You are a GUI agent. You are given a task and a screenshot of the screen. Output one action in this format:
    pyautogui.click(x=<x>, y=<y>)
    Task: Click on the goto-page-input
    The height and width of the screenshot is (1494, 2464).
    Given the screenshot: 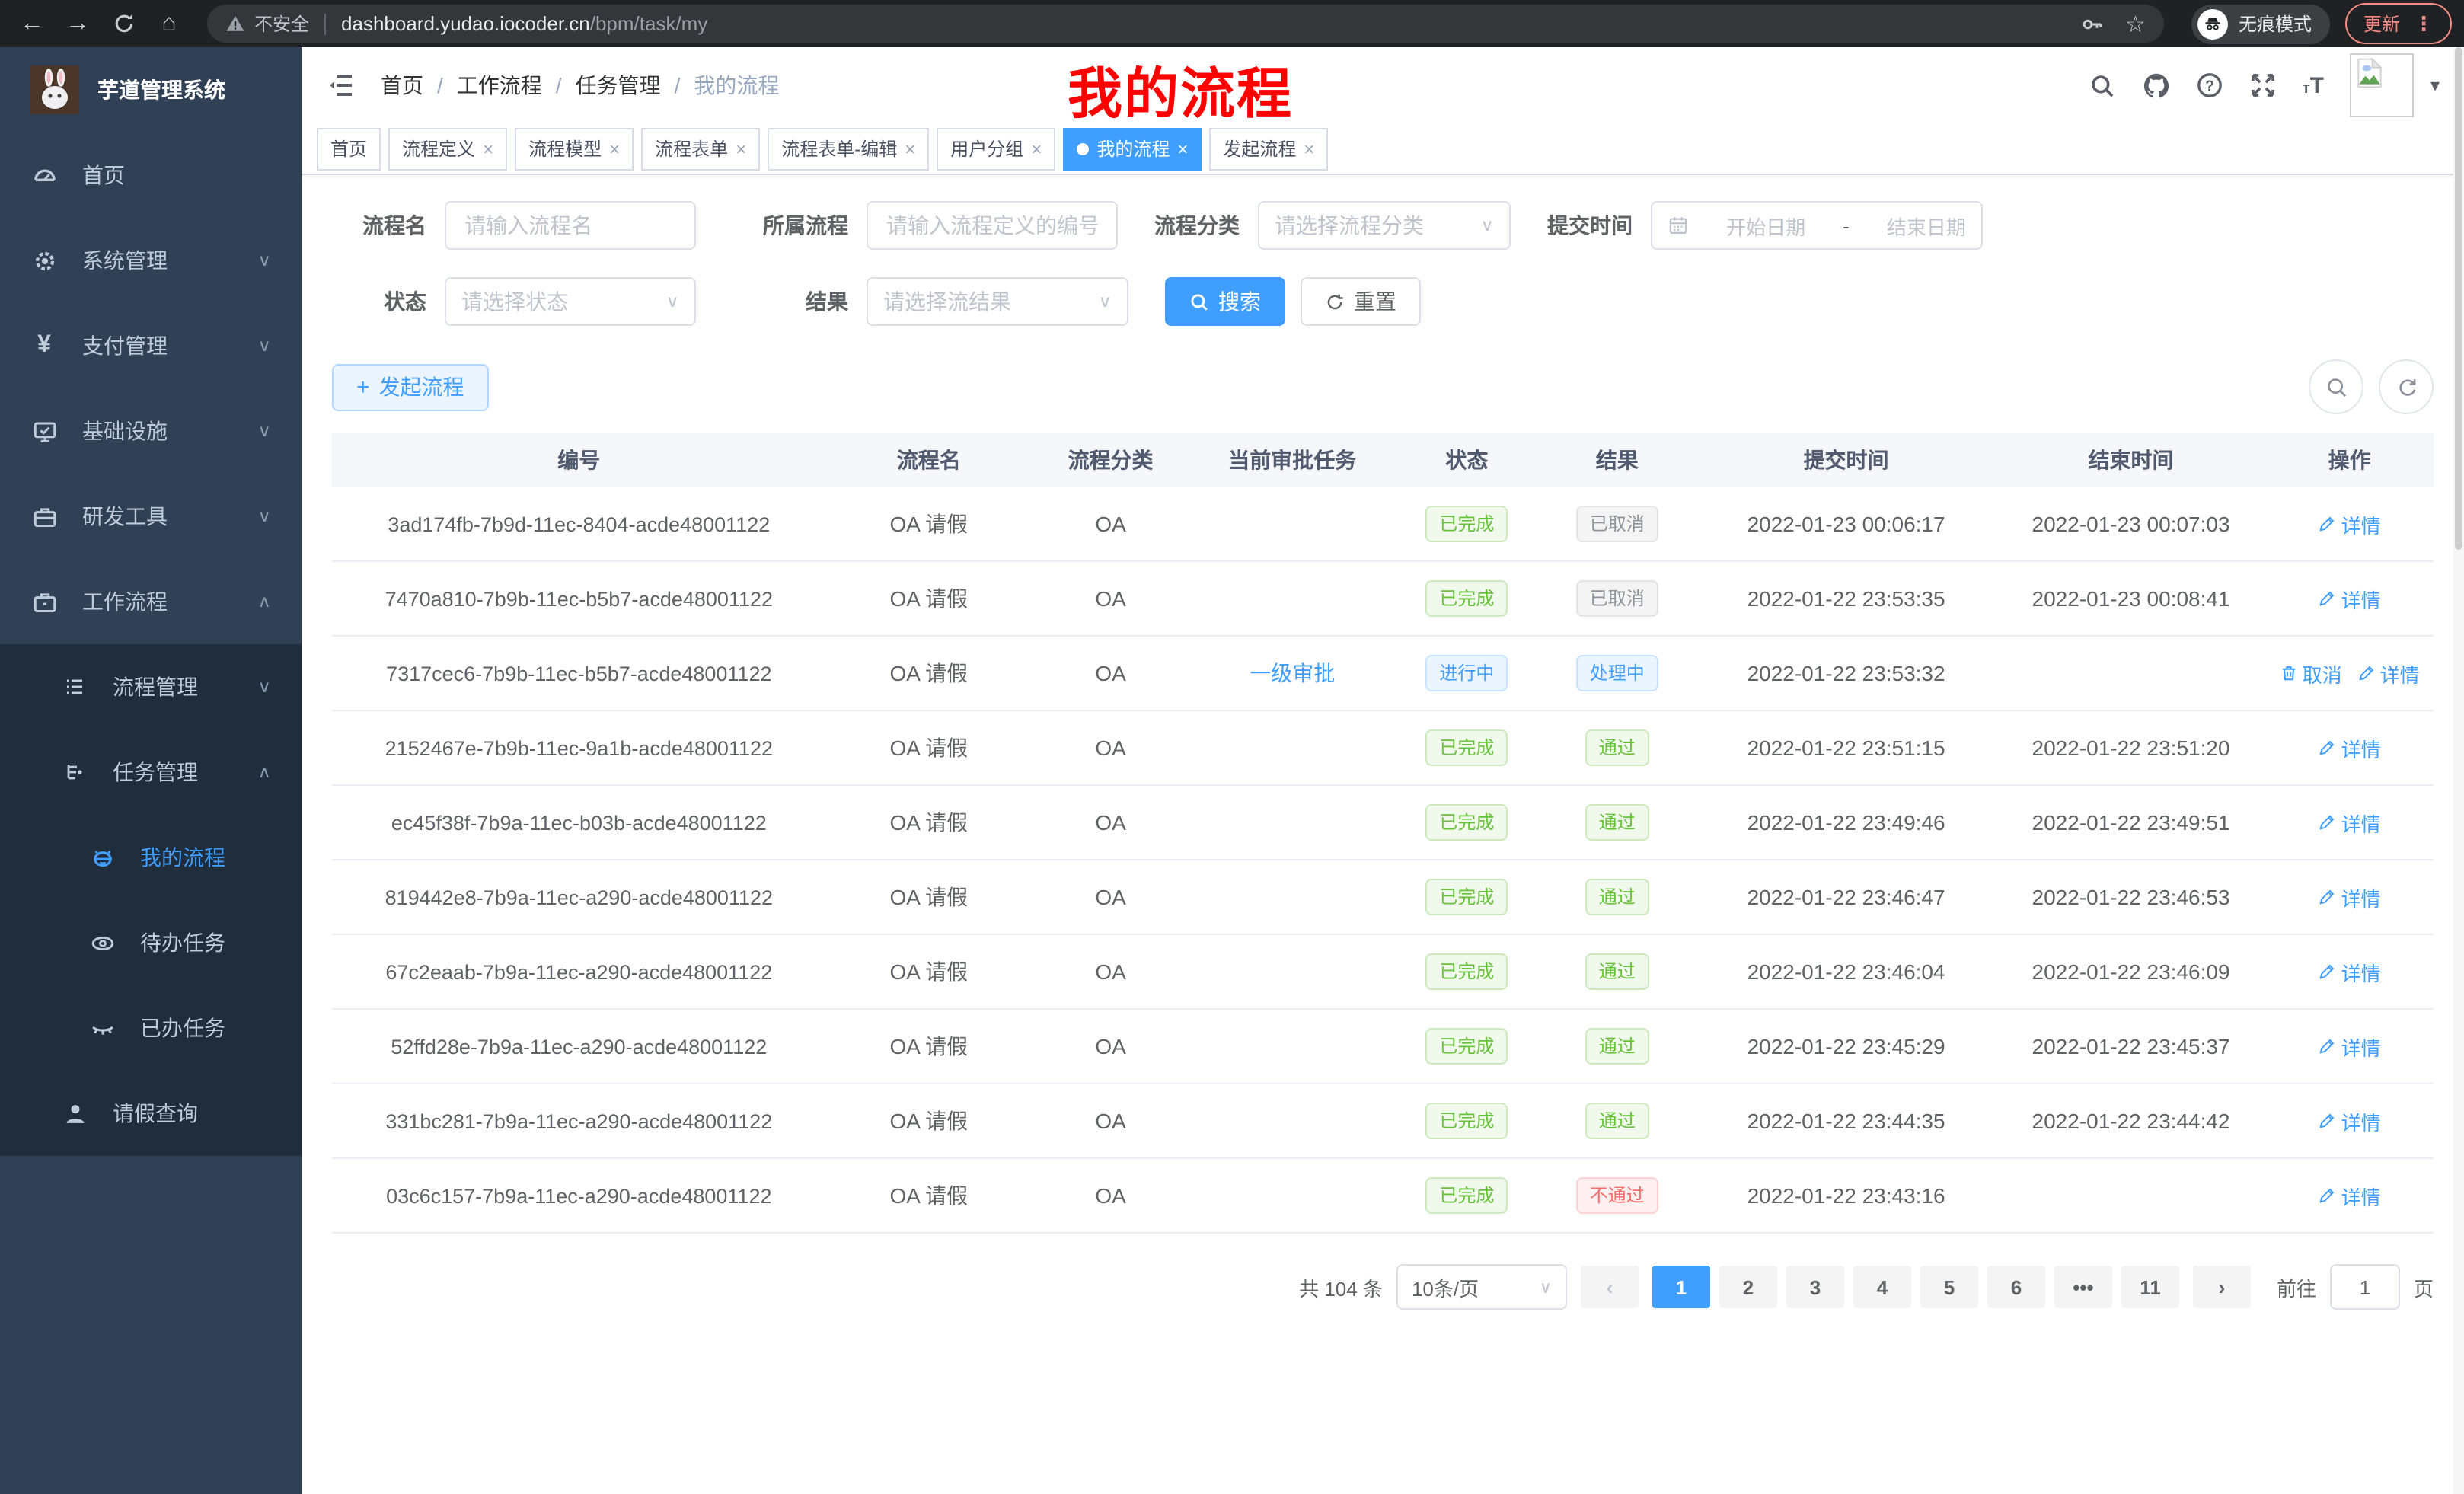 What is the action you would take?
    pyautogui.click(x=2364, y=1287)
    